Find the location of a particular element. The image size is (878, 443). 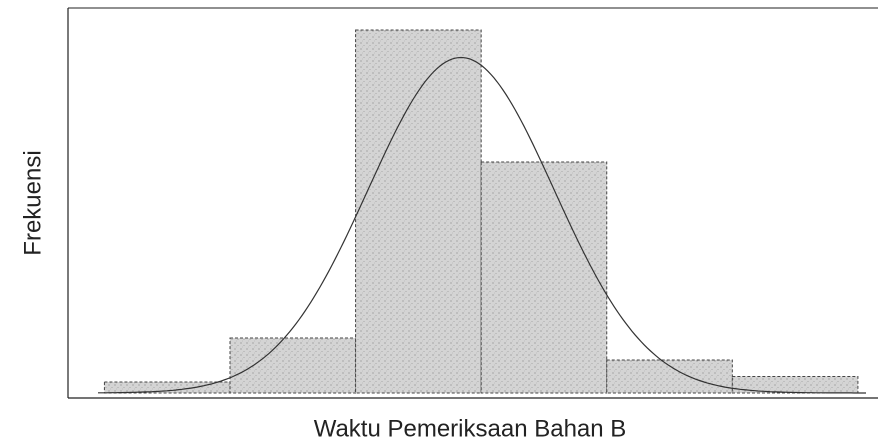

x-axis-label: Waktu Pemeriksaan Bahan B is located at coordinates (470, 428).